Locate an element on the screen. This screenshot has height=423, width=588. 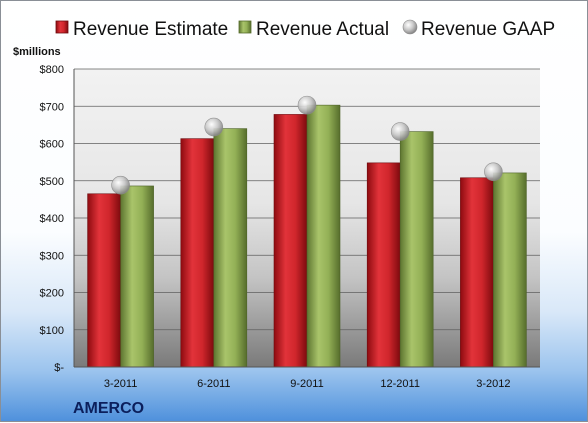
y-tick-label: $200 is located at coordinates (52, 294).